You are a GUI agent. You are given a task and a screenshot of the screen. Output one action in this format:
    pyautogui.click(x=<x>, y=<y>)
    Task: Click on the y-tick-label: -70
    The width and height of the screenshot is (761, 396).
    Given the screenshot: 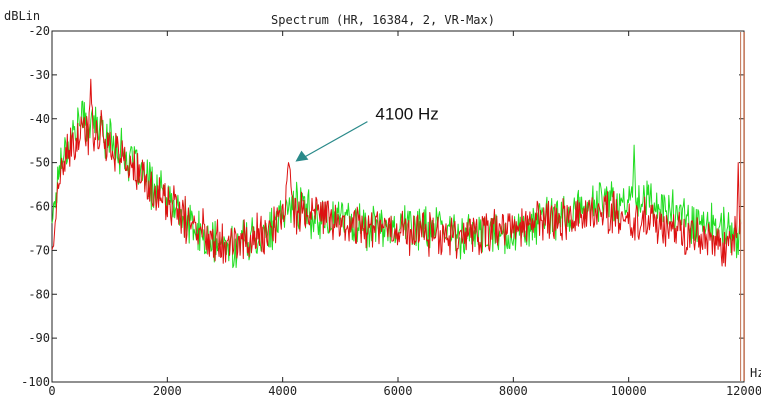 What is the action you would take?
    pyautogui.click(x=39, y=250)
    